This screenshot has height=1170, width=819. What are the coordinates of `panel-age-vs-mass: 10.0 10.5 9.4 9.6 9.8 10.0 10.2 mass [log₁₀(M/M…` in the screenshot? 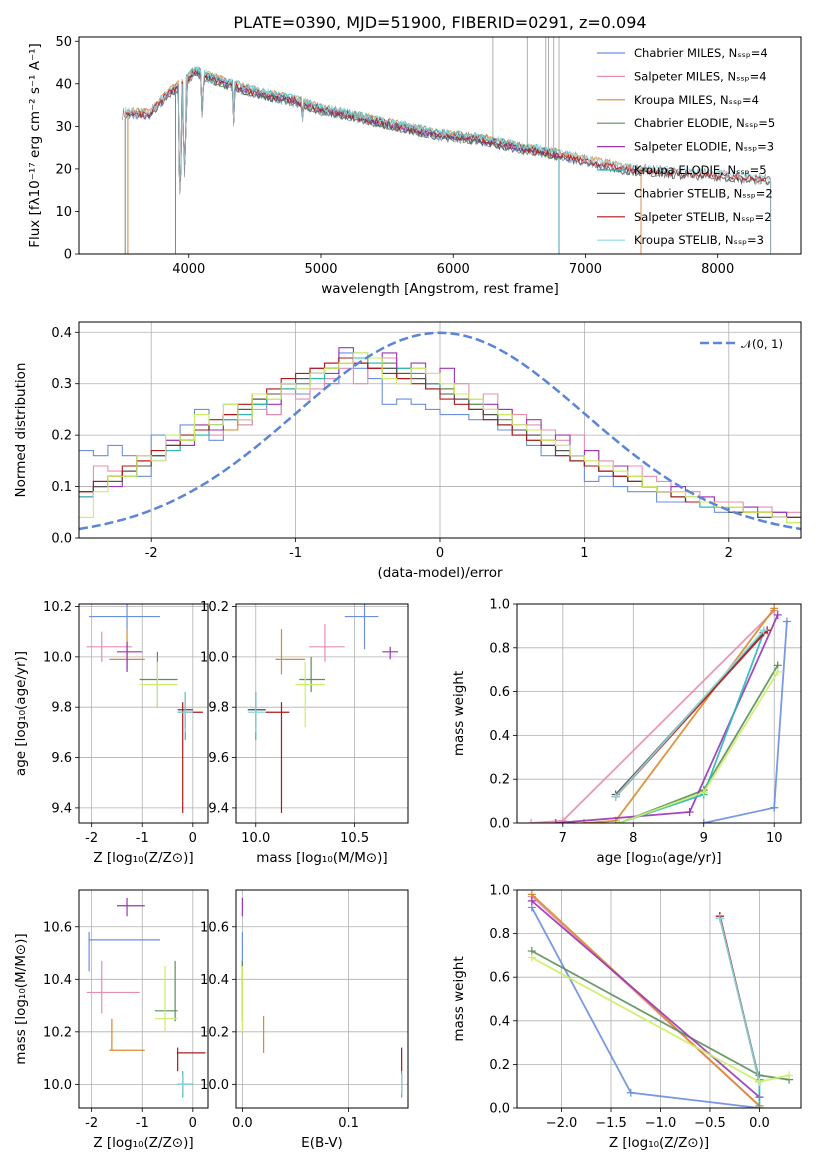 It's located at (304, 733).